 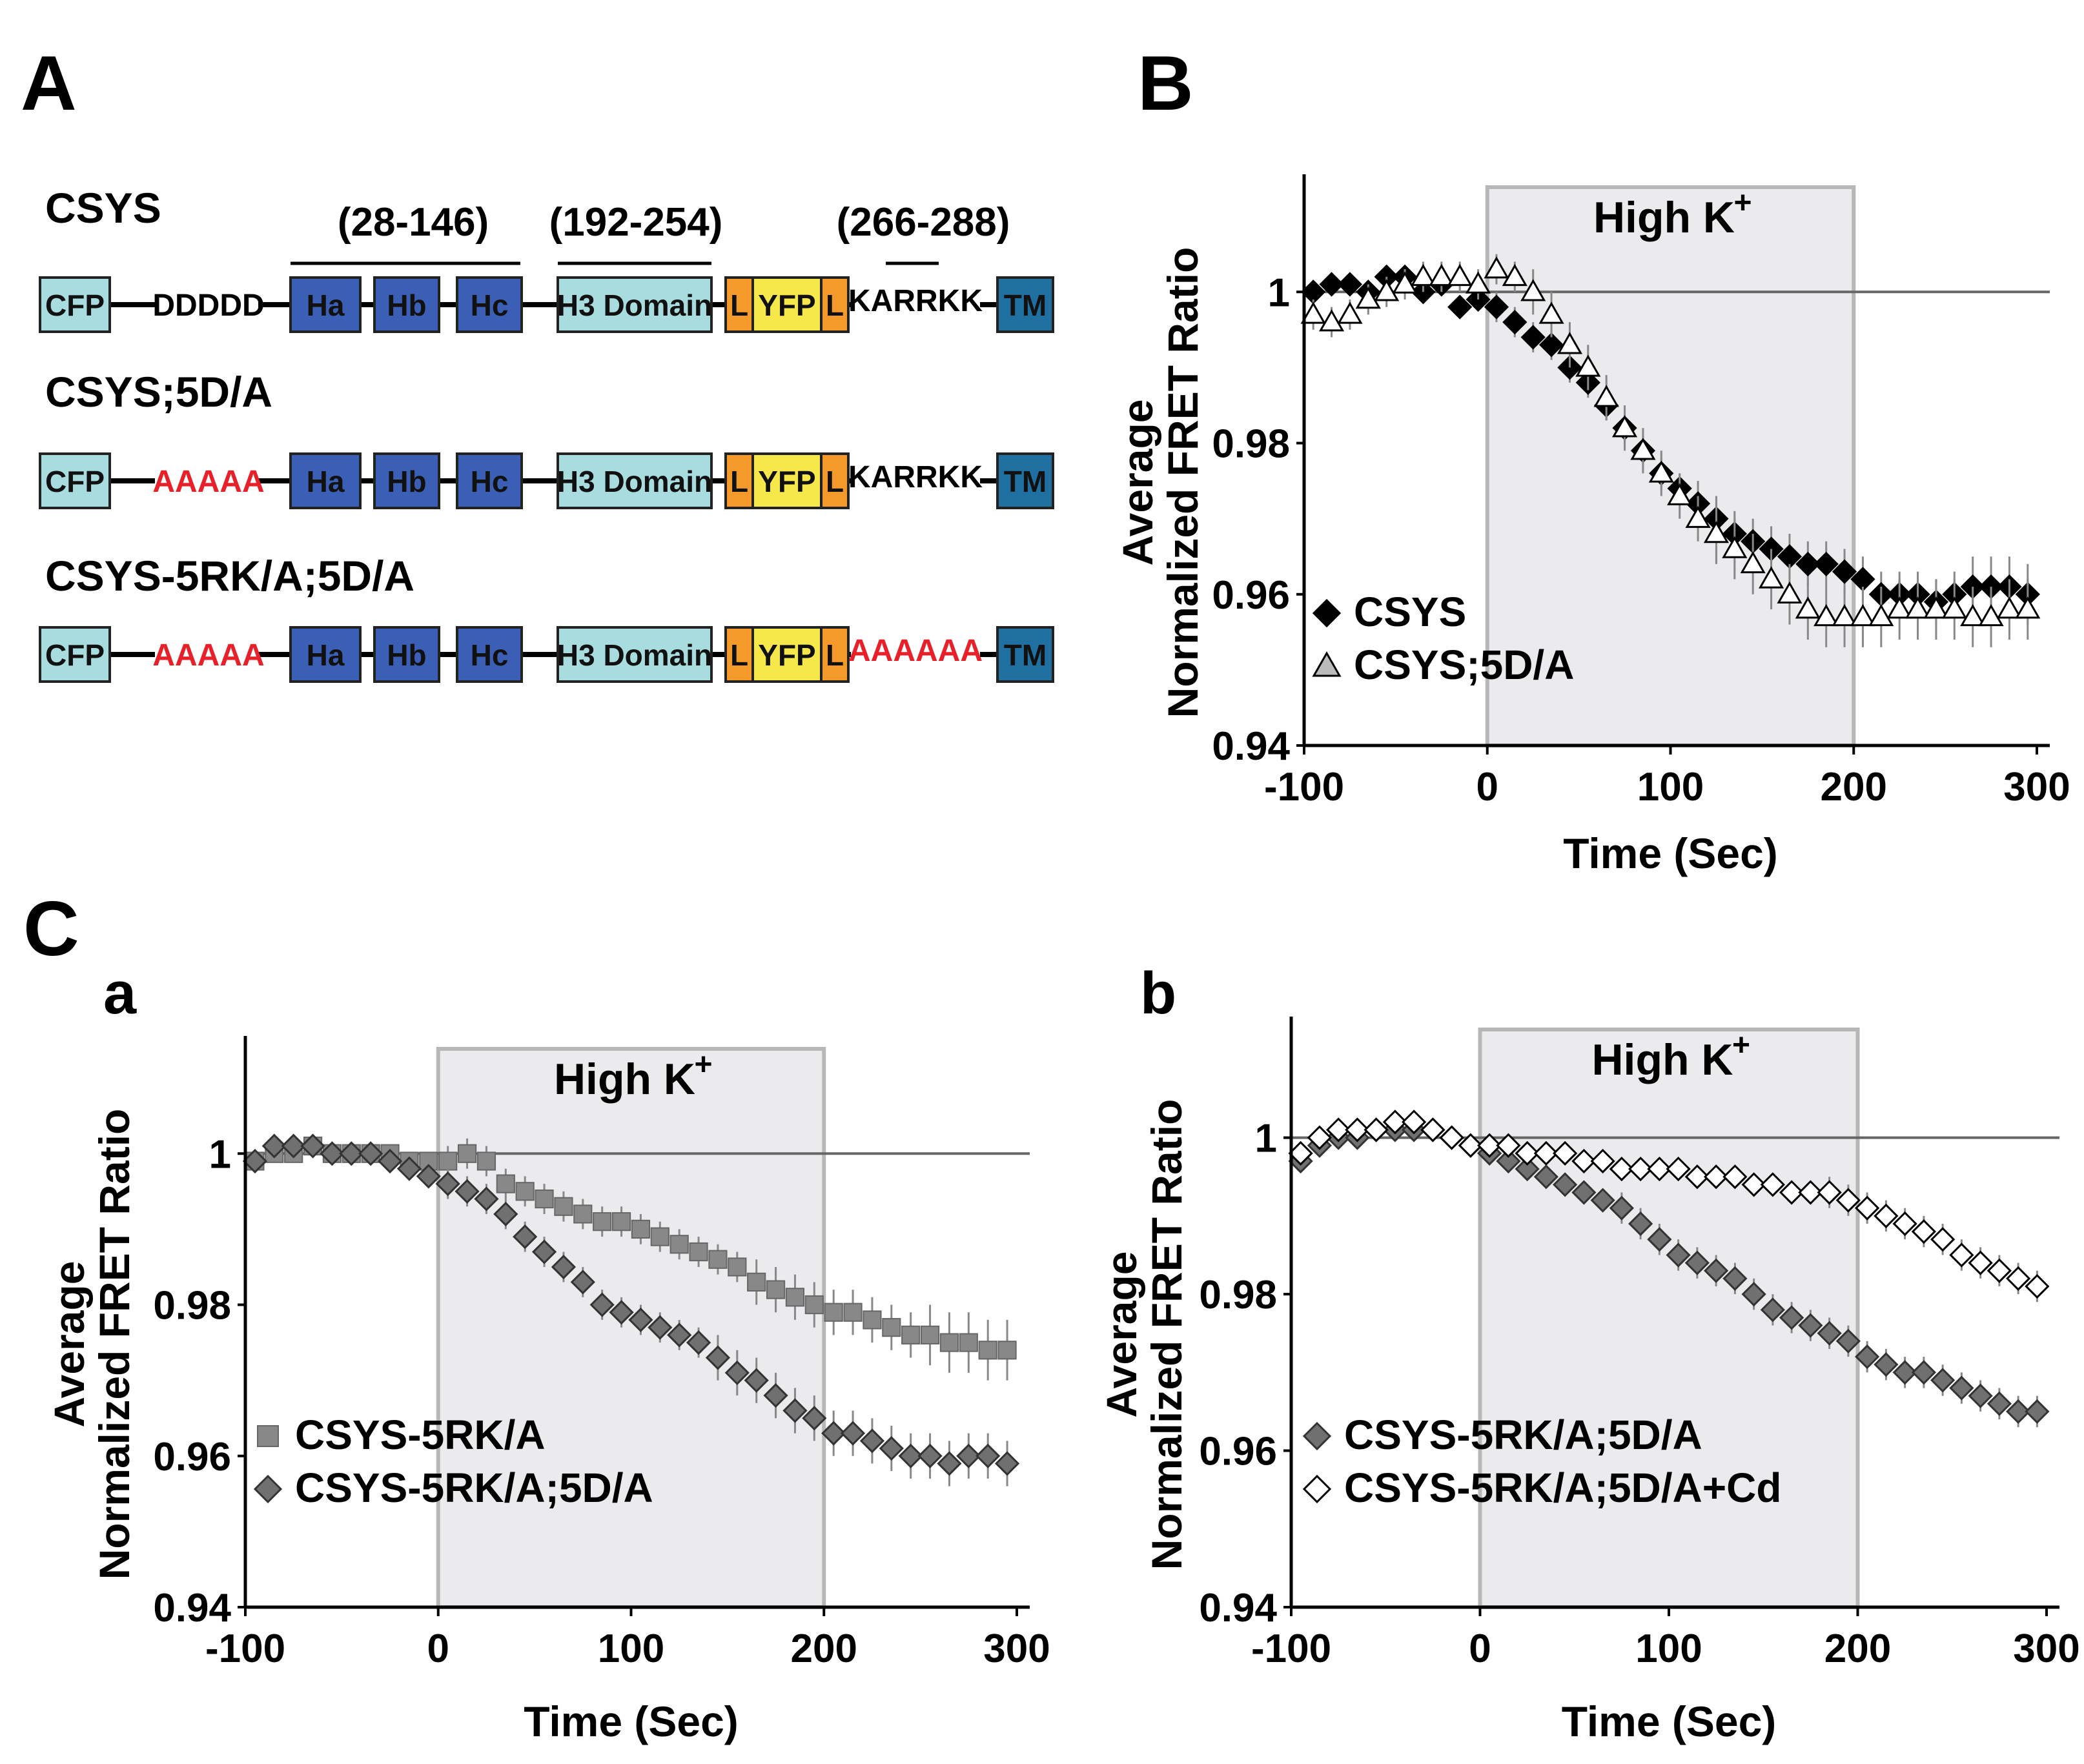 What do you see at coordinates (739, 655) in the screenshot?
I see `linker-l1-label: L` at bounding box center [739, 655].